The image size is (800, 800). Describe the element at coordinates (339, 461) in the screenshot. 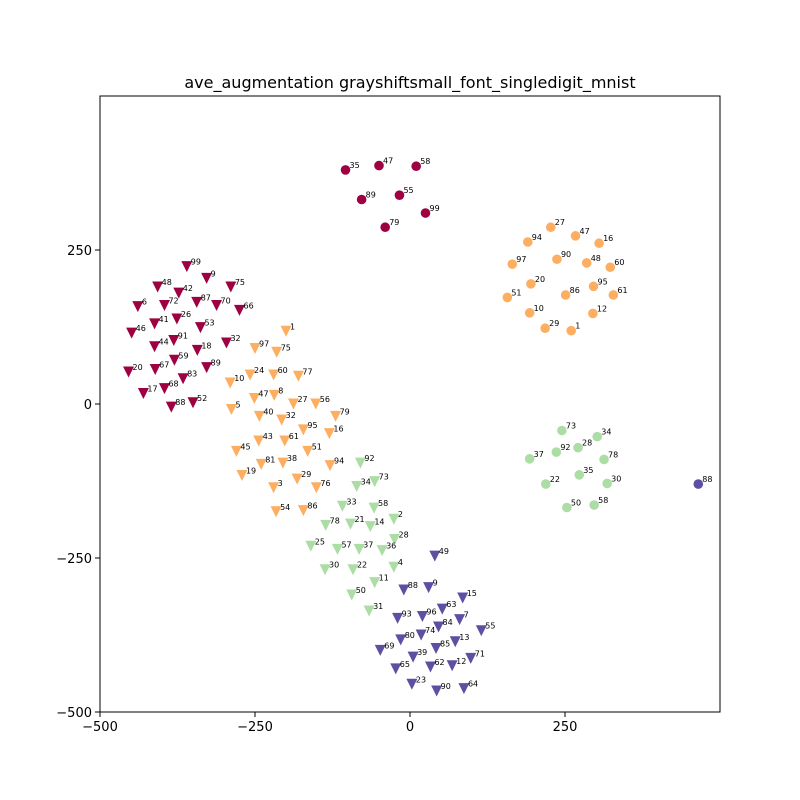

I see `data-label: 94` at that location.